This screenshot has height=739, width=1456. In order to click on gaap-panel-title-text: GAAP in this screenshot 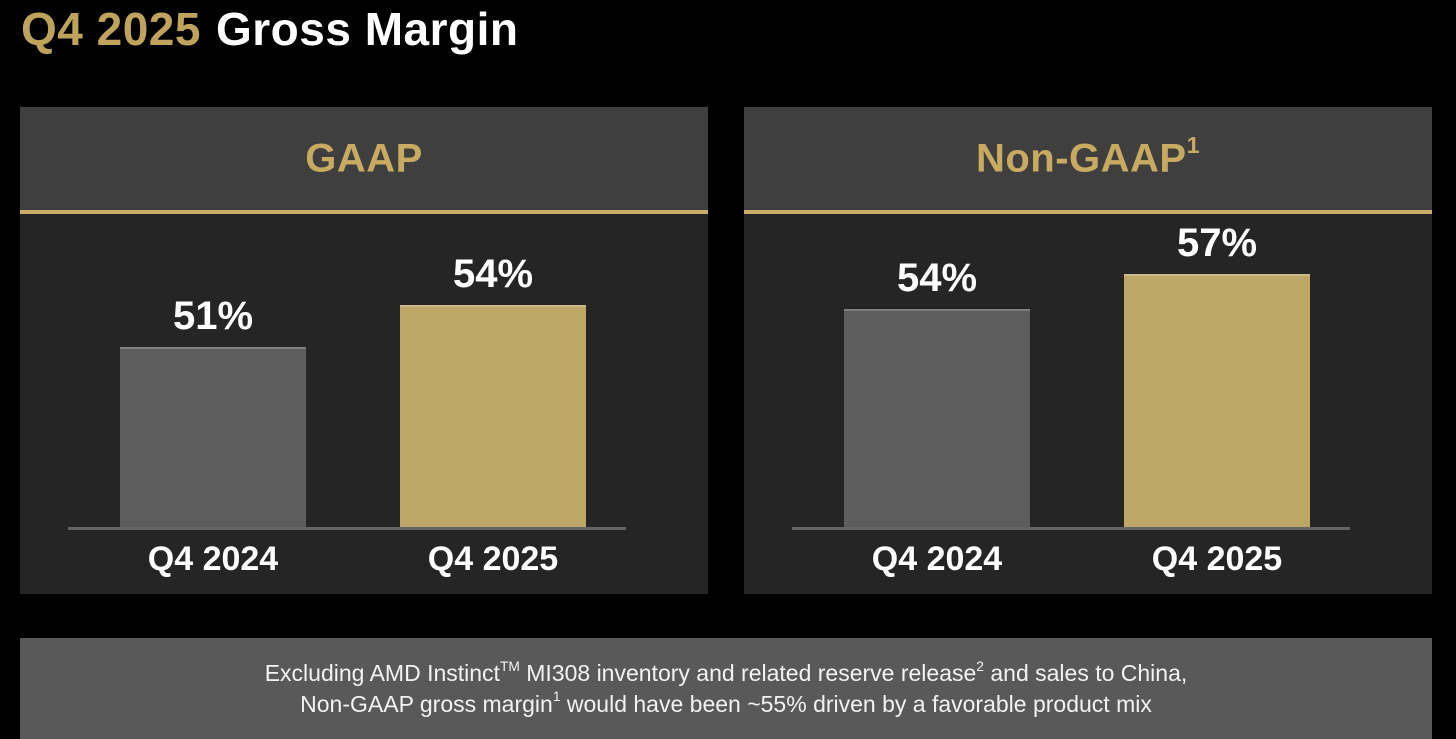, I will do `click(364, 158)`.